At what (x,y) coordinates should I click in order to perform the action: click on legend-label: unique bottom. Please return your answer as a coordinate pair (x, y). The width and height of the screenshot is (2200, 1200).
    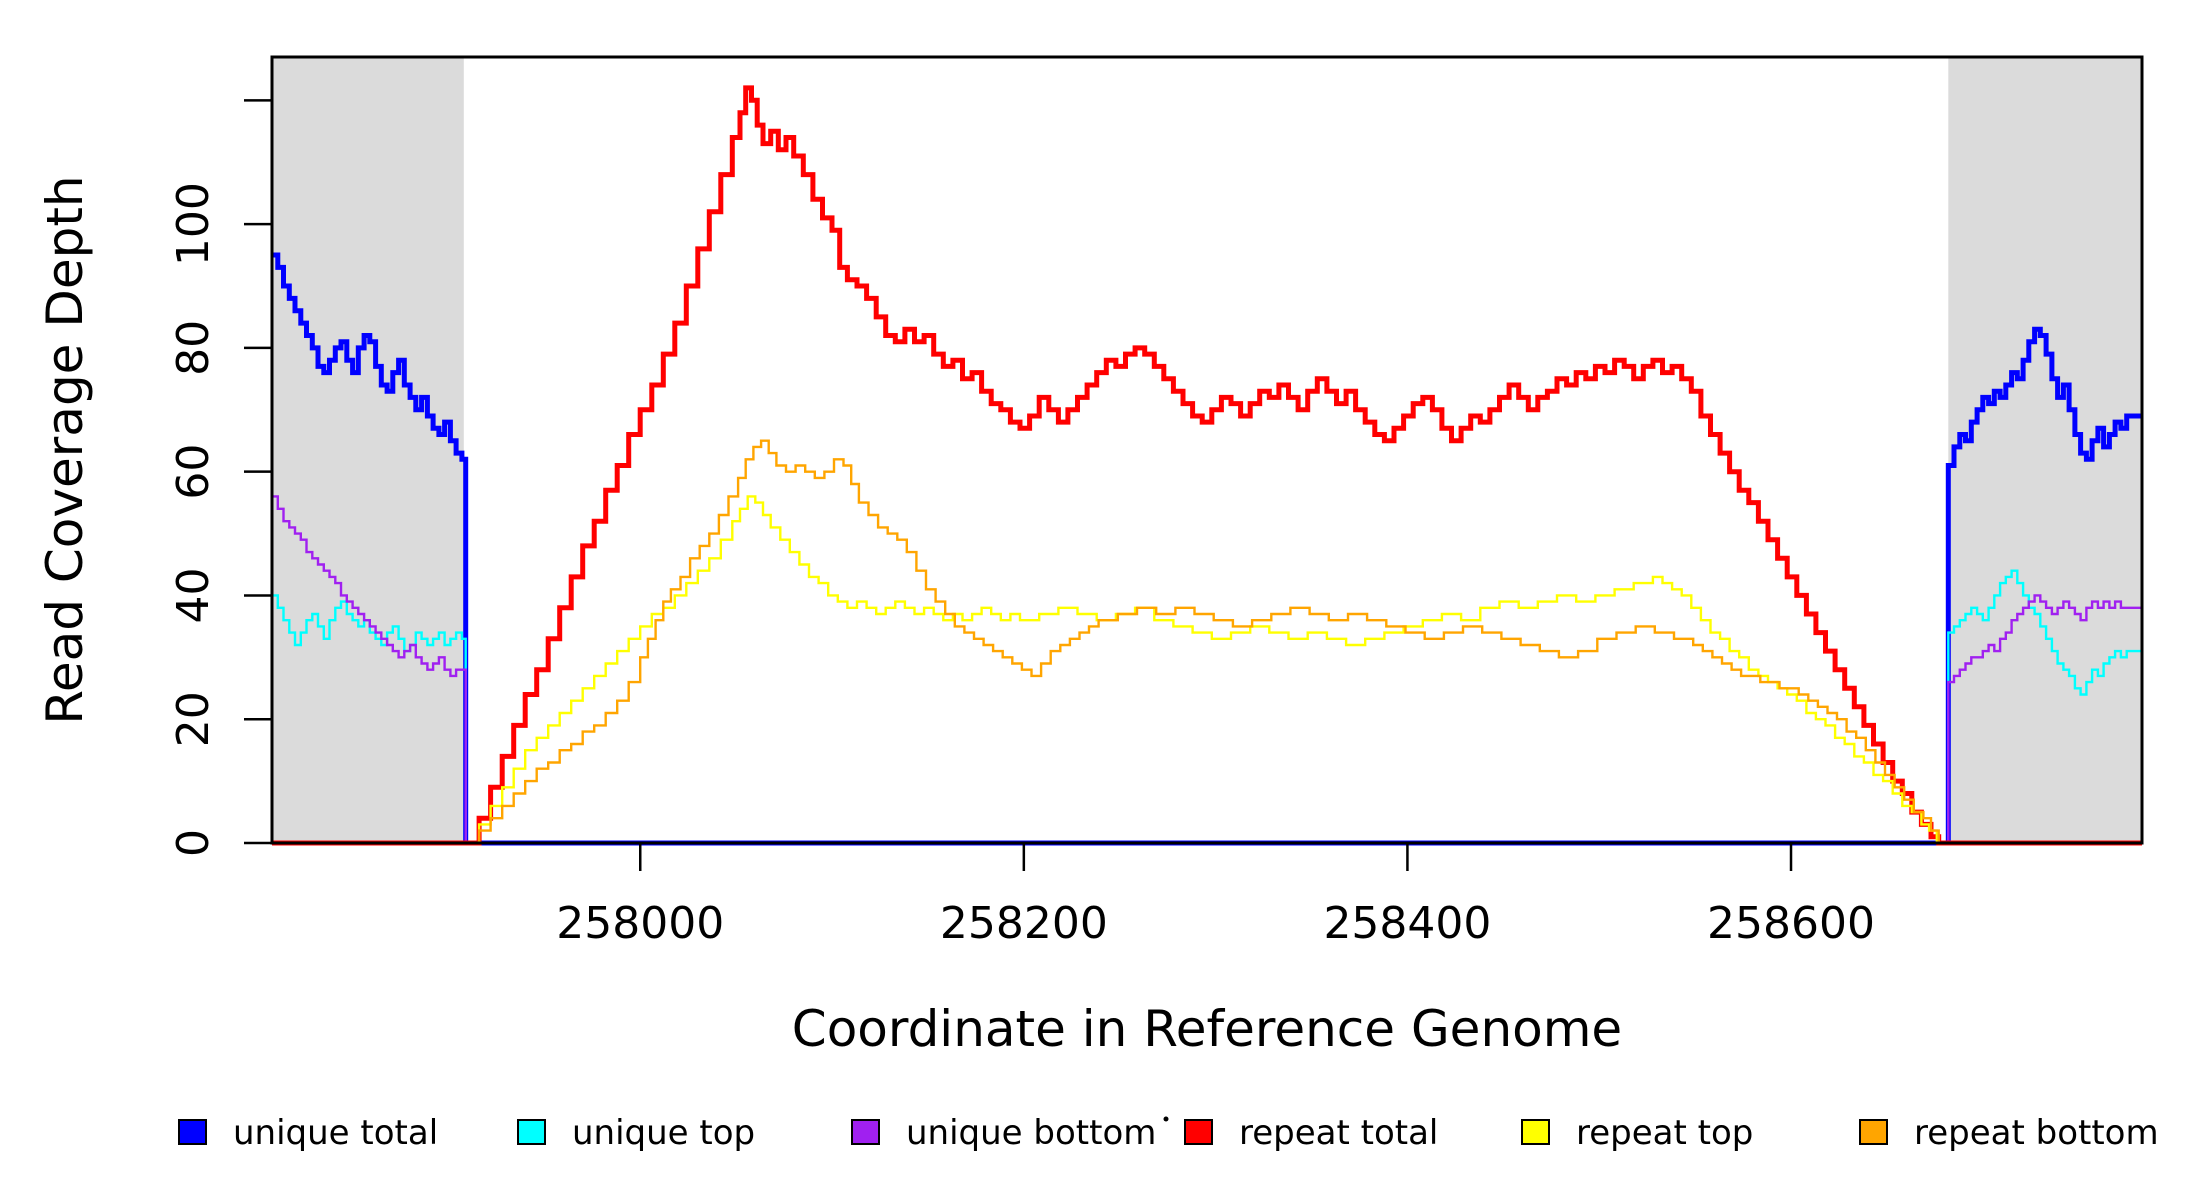
    Looking at the image, I should click on (1031, 1133).